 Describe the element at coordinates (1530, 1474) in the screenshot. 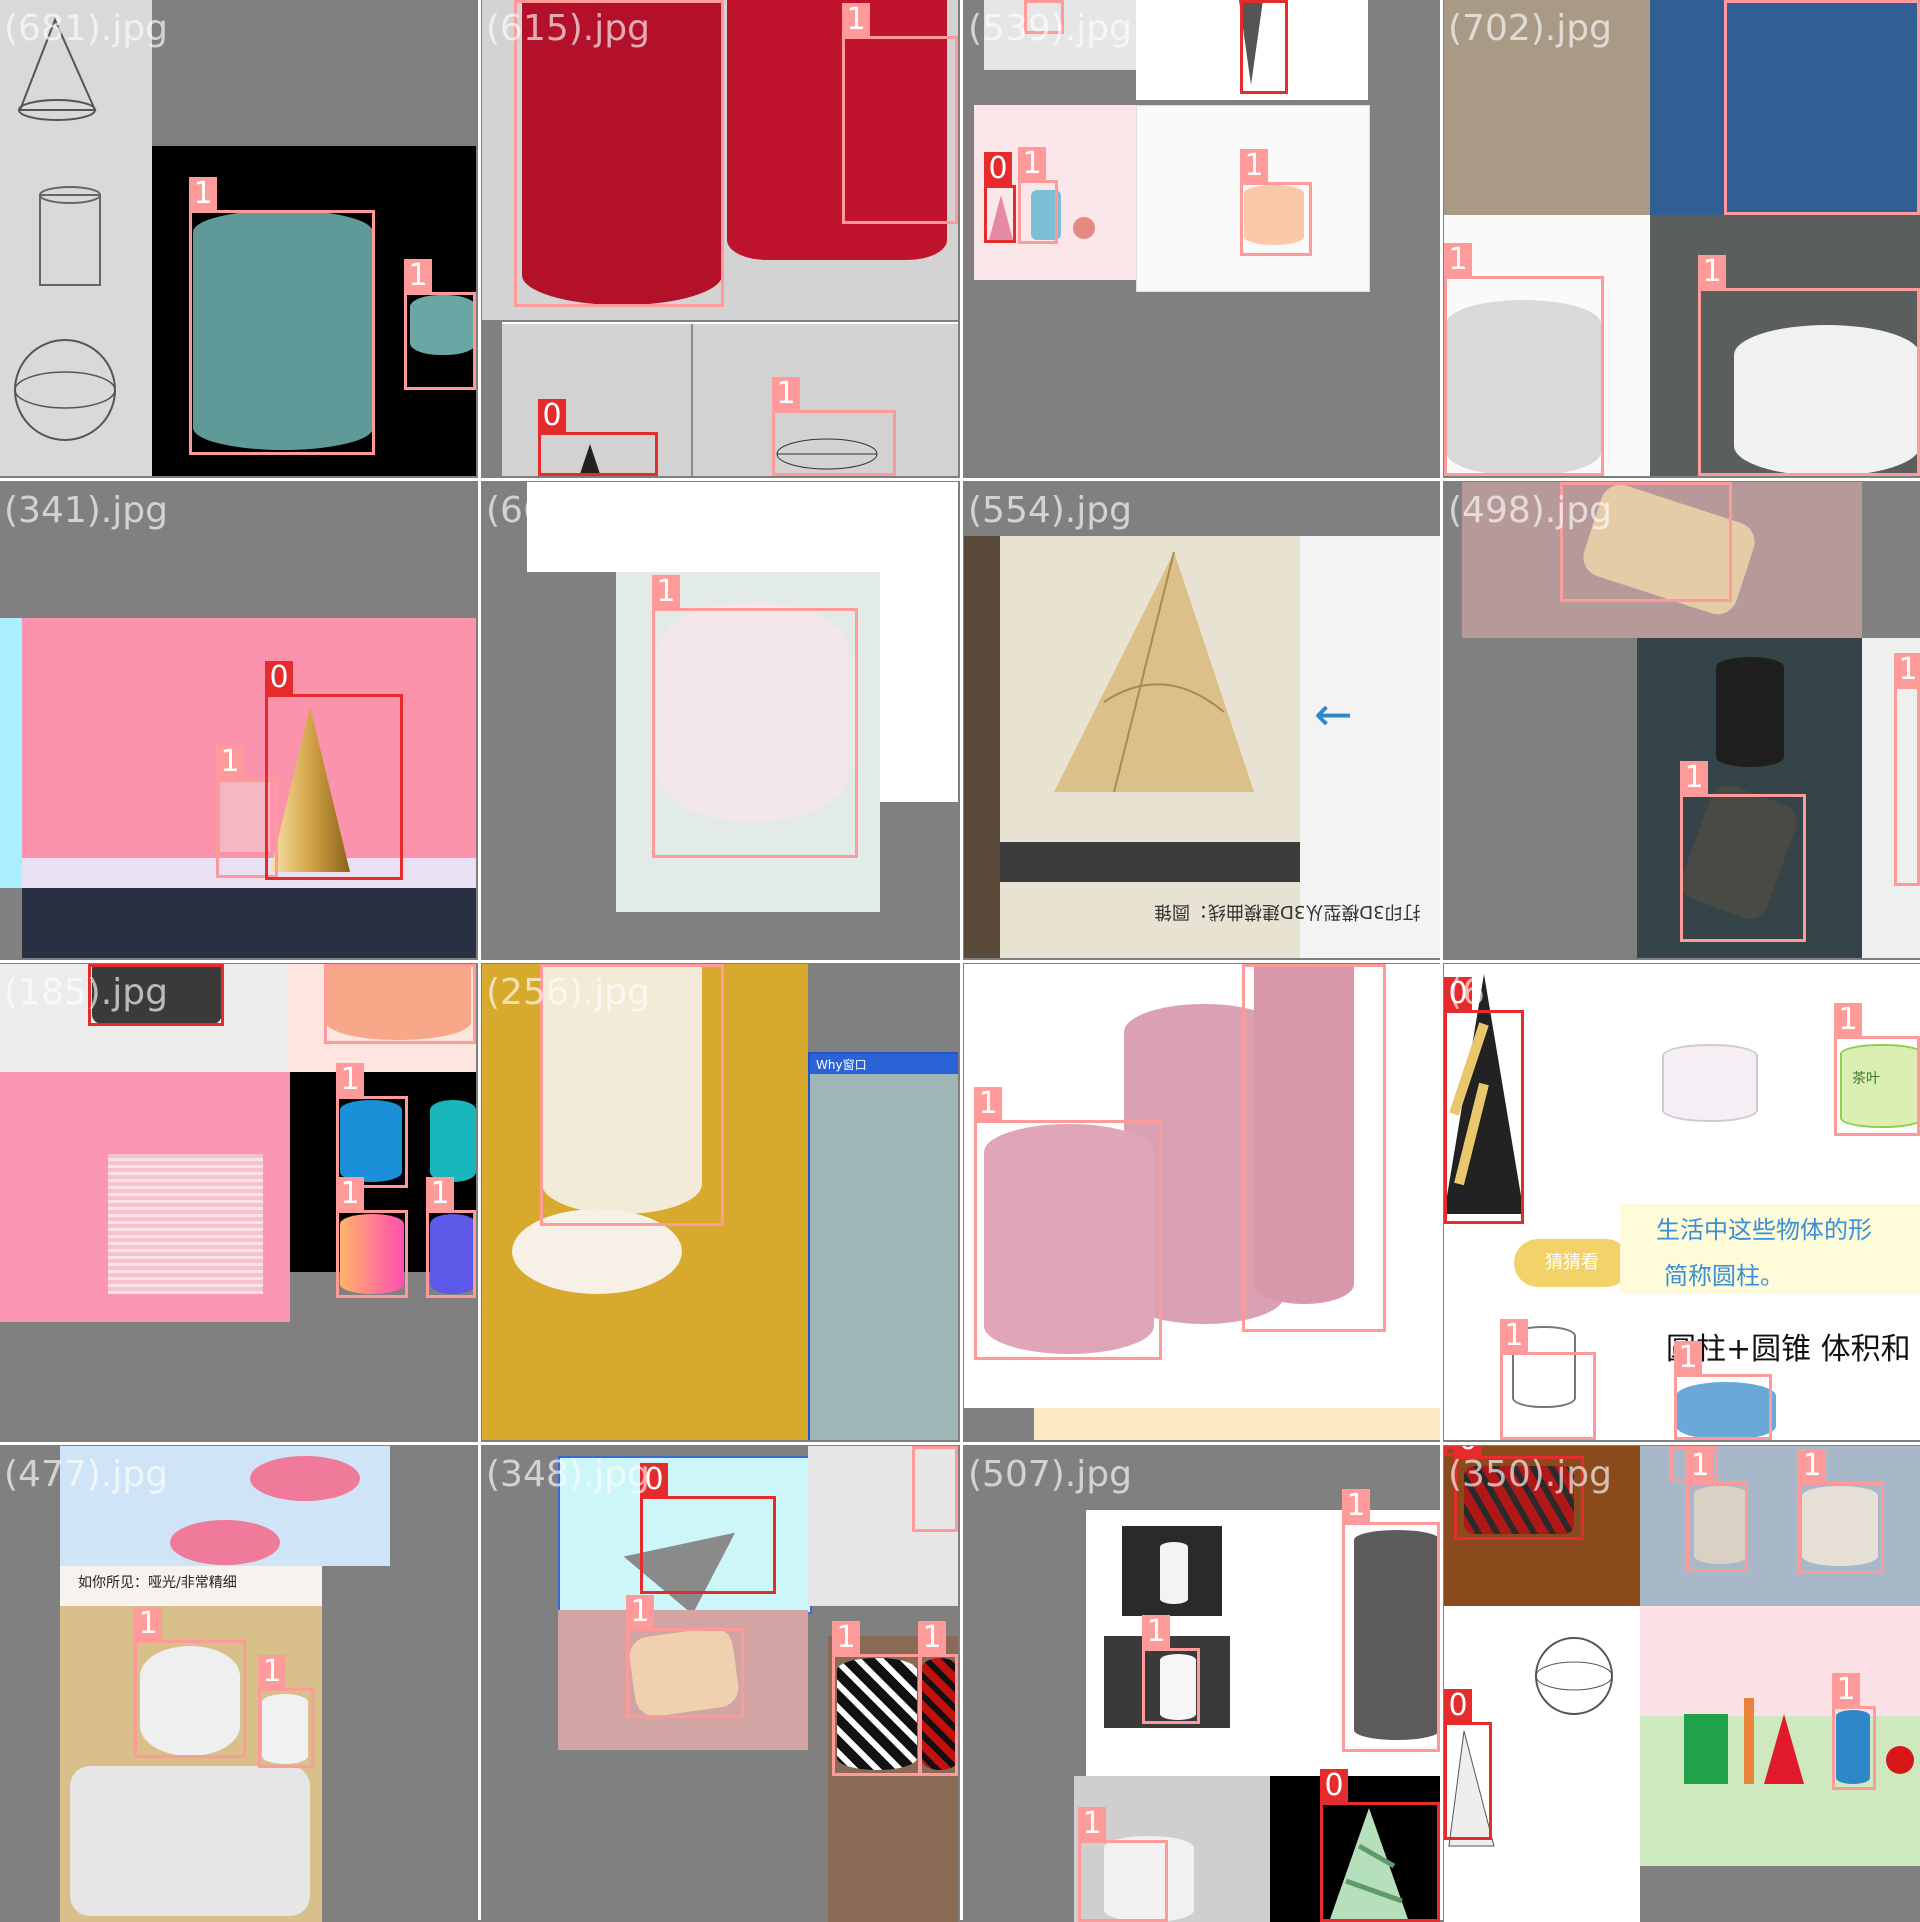

I see `tile-filename: (350).jpg` at that location.